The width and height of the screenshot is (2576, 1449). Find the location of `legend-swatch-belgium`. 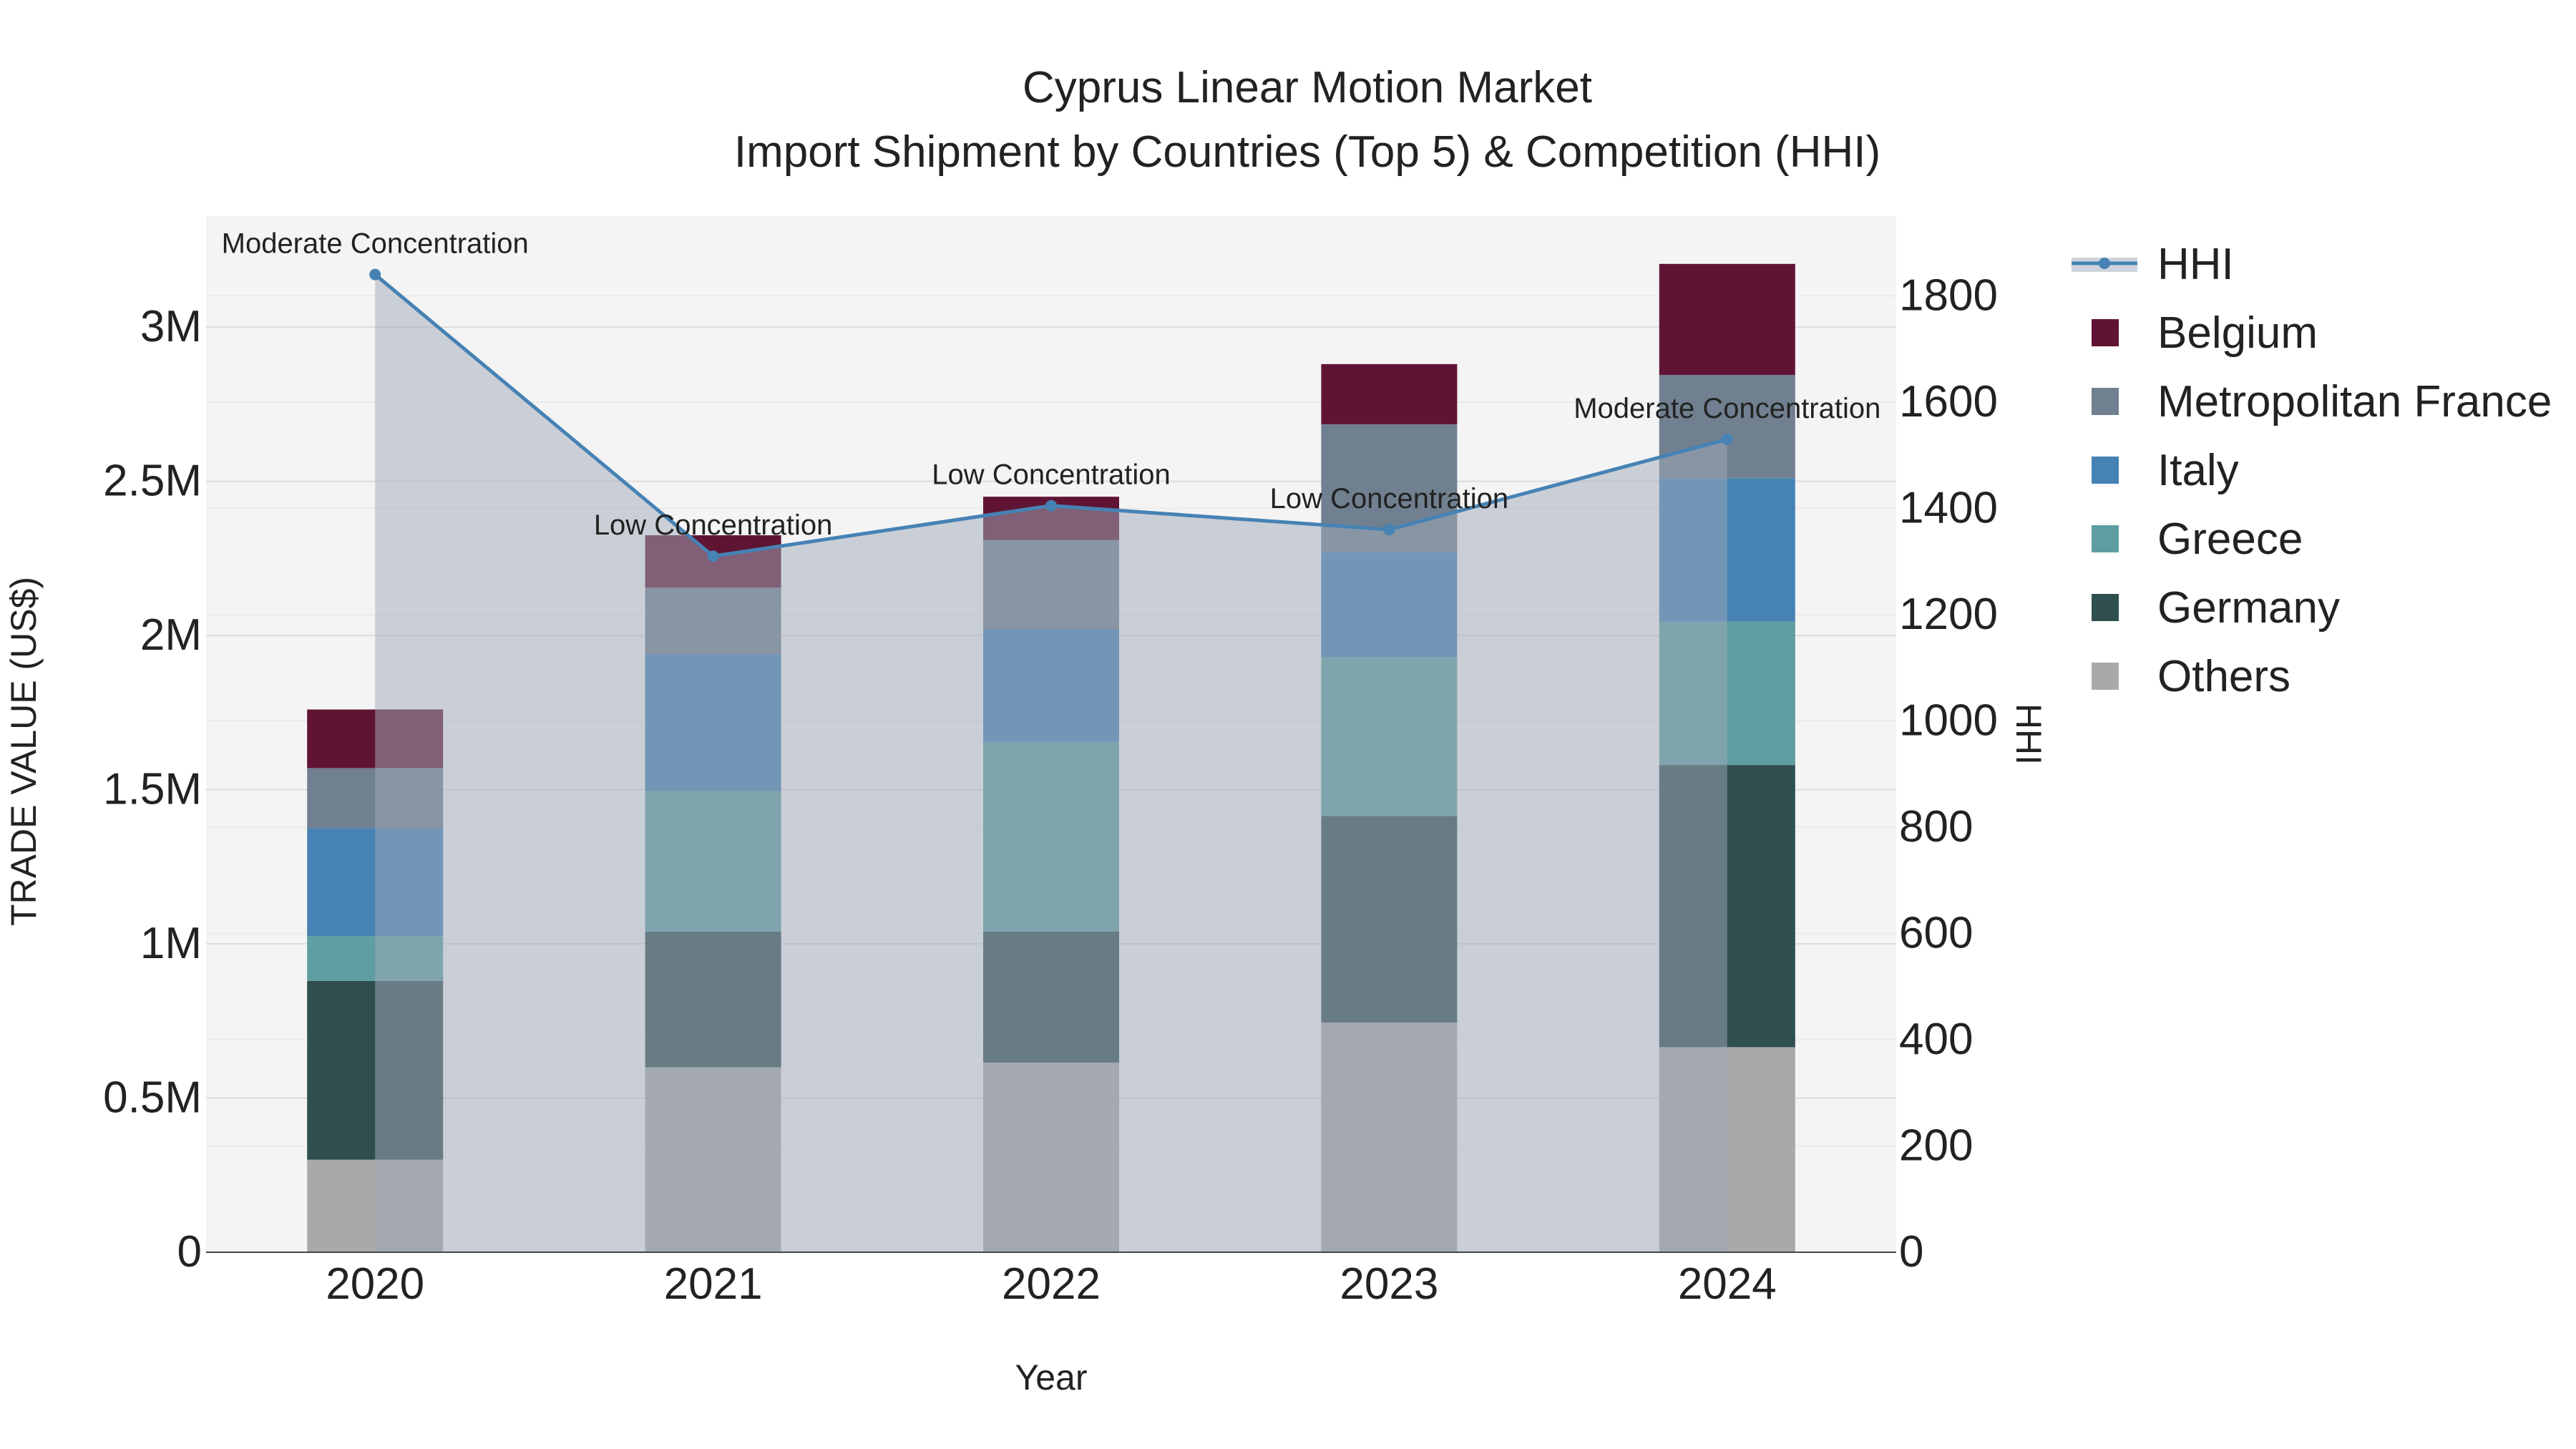

legend-swatch-belgium is located at coordinates (2105, 332).